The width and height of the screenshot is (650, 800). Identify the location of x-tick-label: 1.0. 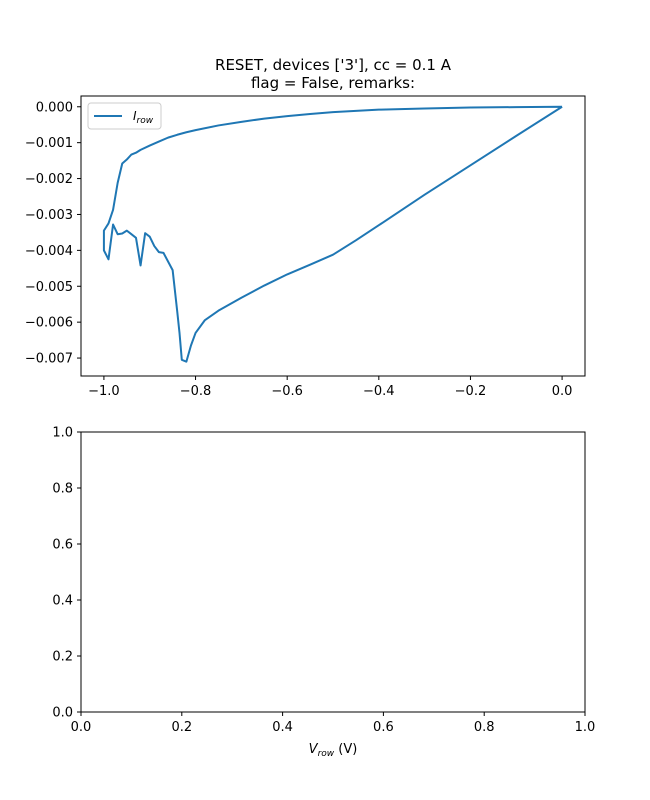
(585, 727).